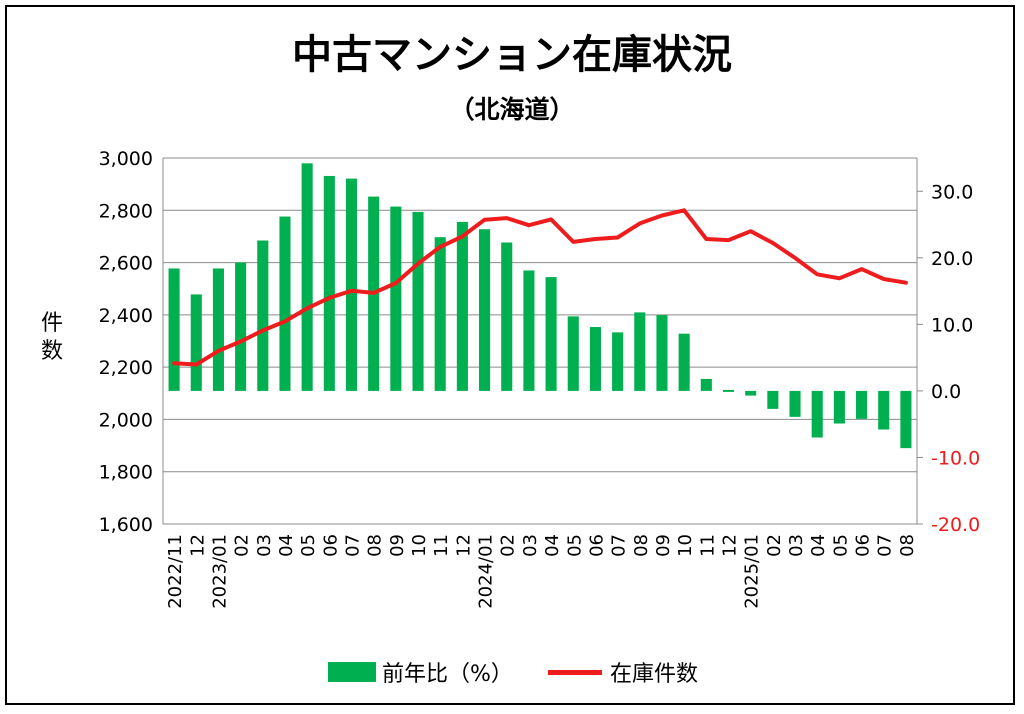 This screenshot has height=714, width=1024. Describe the element at coordinates (512, 109) in the screenshot. I see `chart-subtitle: （北海道）` at that location.